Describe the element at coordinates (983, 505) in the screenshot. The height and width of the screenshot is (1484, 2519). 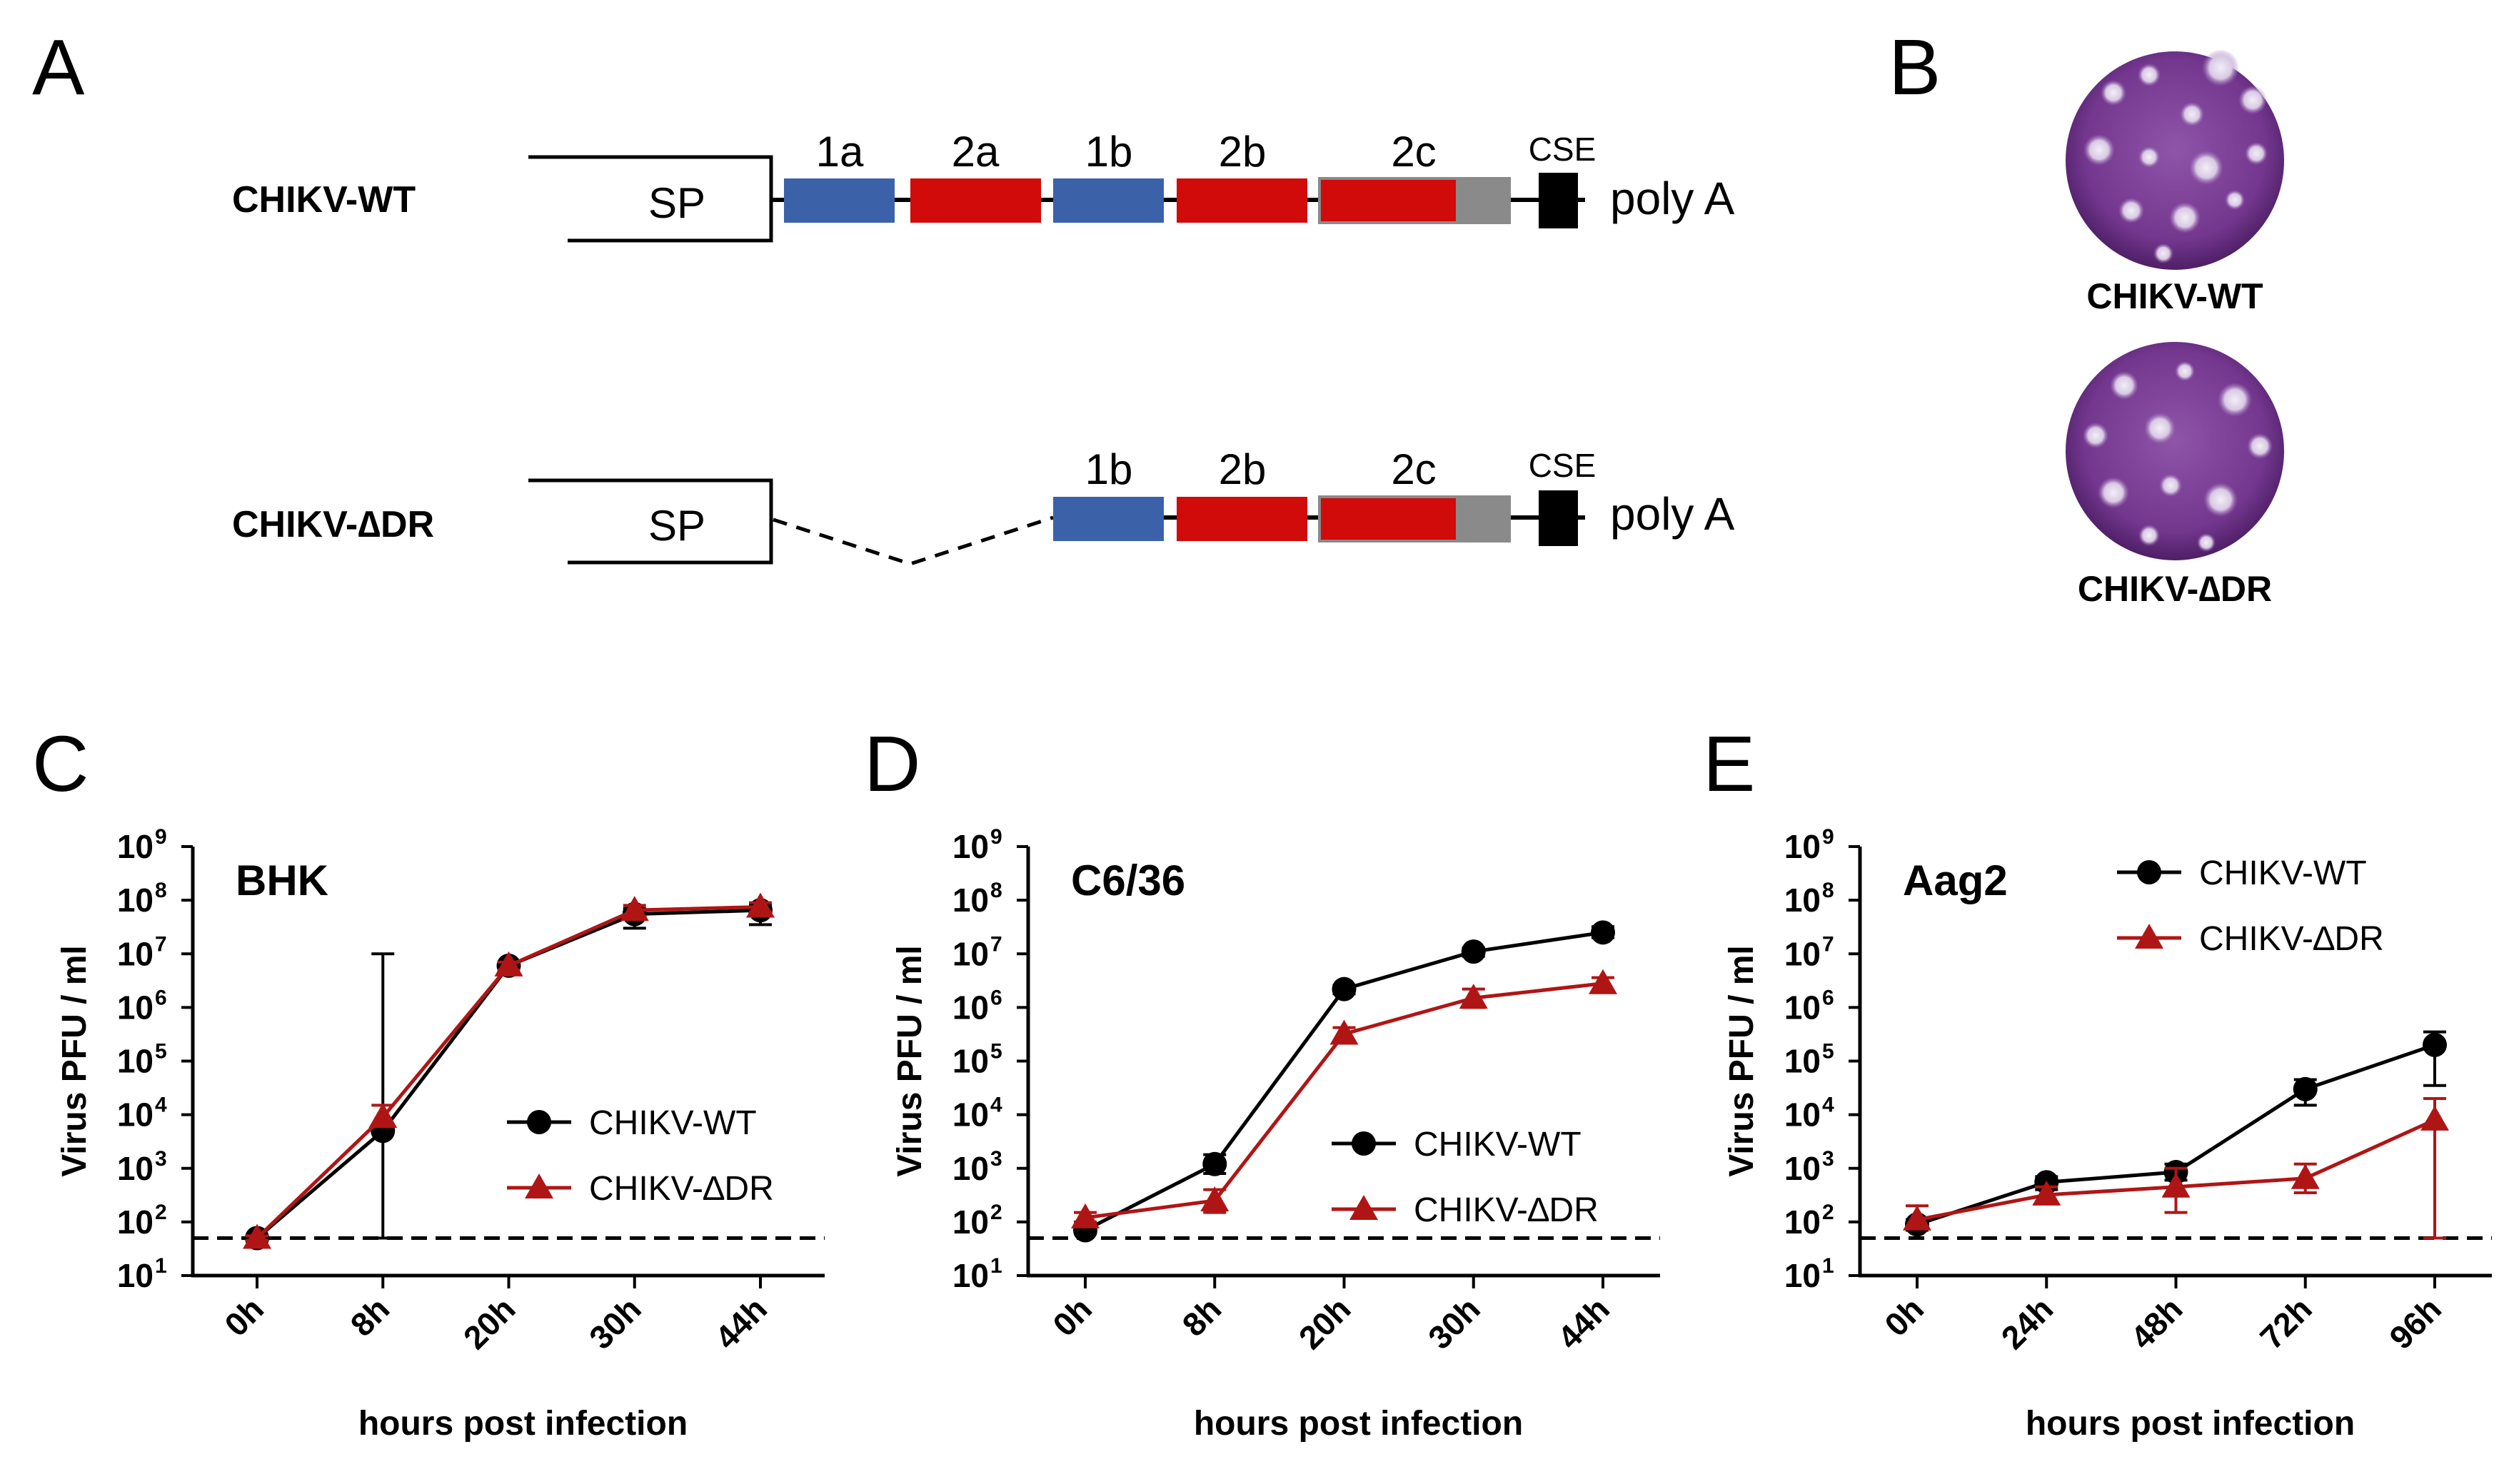
I see `construct-ddr: CHIKV-∆DR SP 1b 2b 2c CSE poly A` at that location.